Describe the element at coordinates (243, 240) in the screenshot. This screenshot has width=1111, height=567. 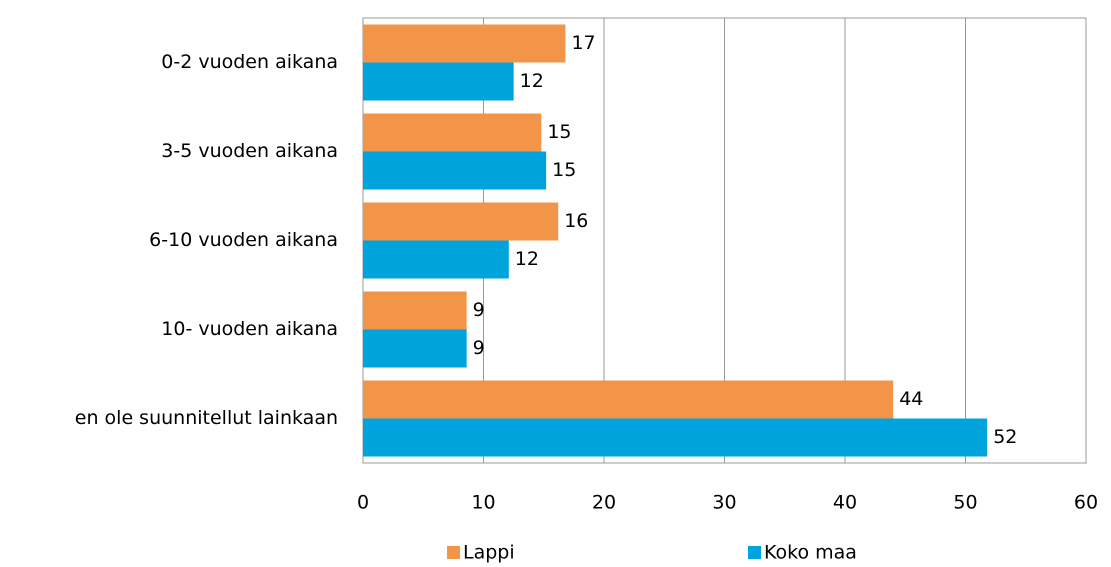
I see `y-tick-label: 6-10 vuoden aikana` at that location.